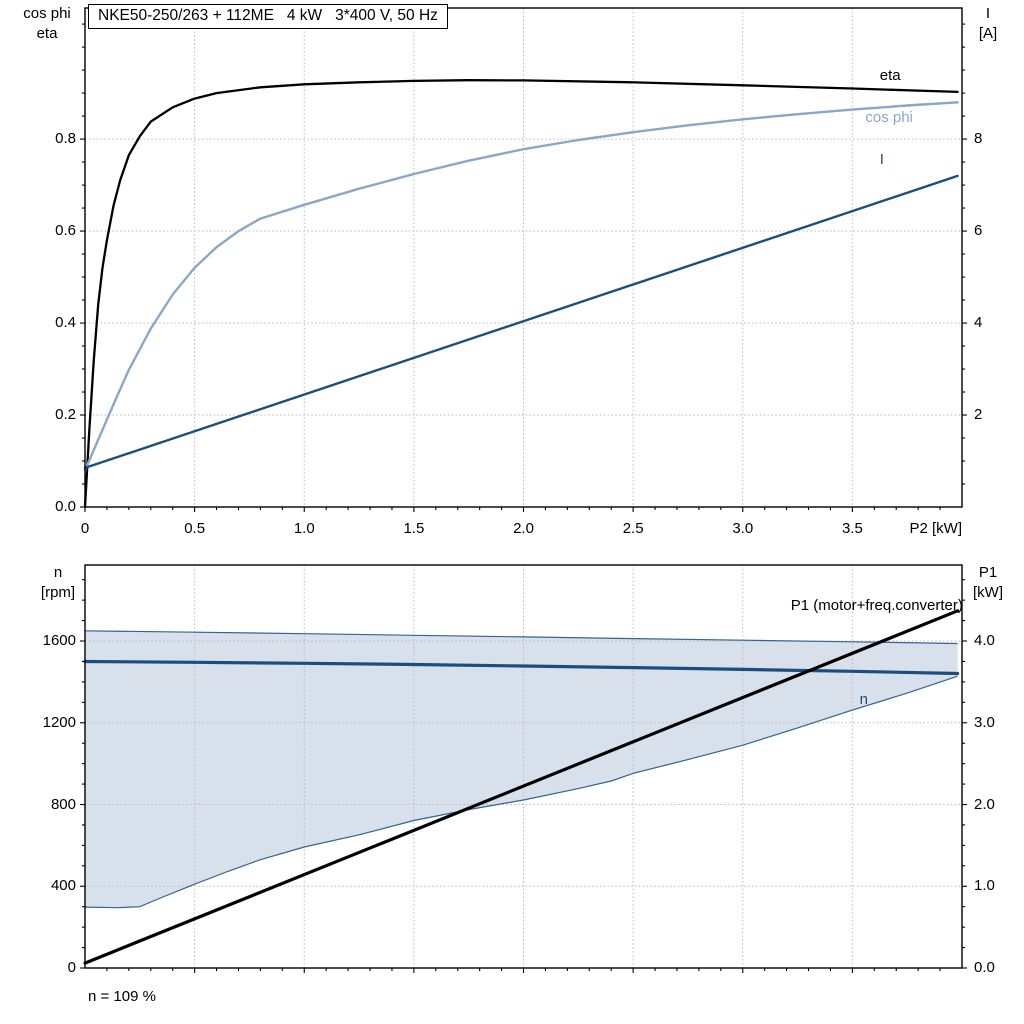  Describe the element at coordinates (978, 231) in the screenshot. I see `y-right-tick-label-6: 6` at that location.